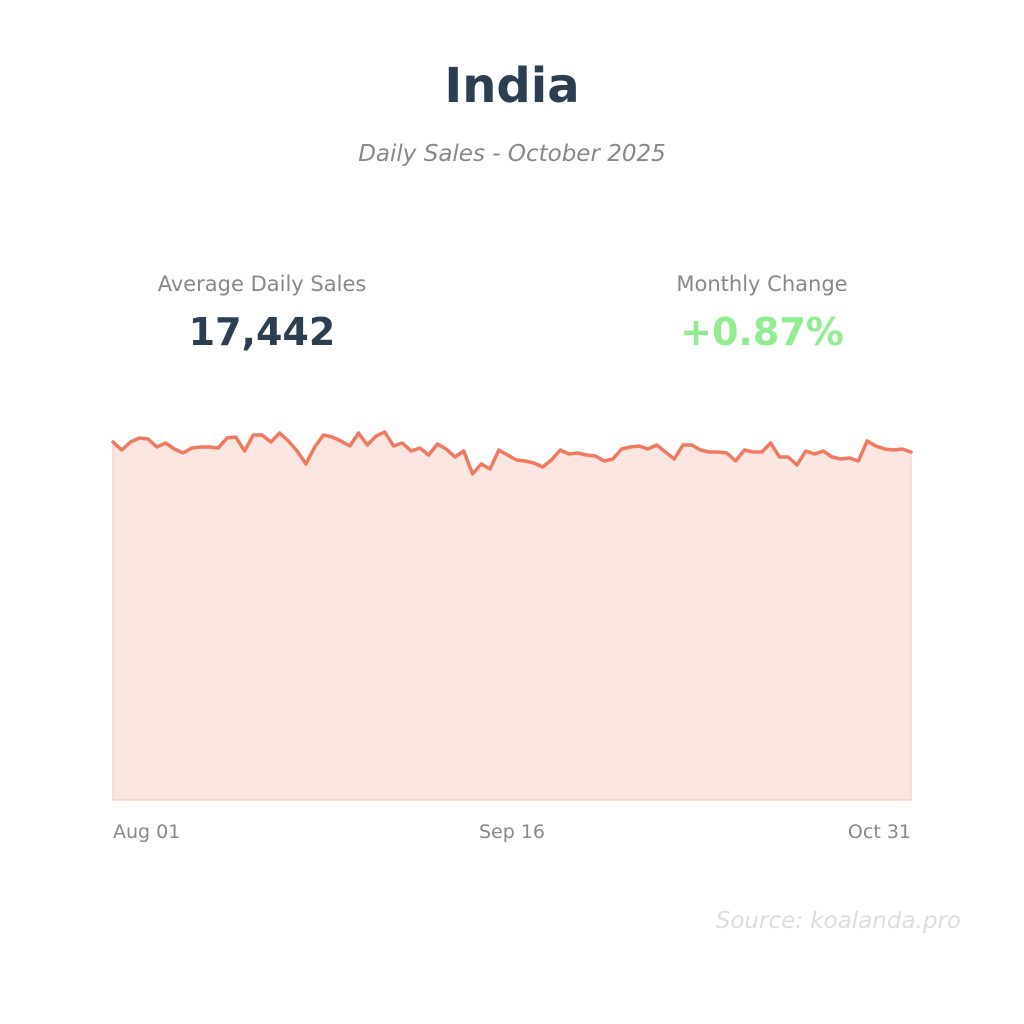 The width and height of the screenshot is (1024, 1024). Describe the element at coordinates (262, 332) in the screenshot. I see `average-daily-sales-value: 17,442` at that location.